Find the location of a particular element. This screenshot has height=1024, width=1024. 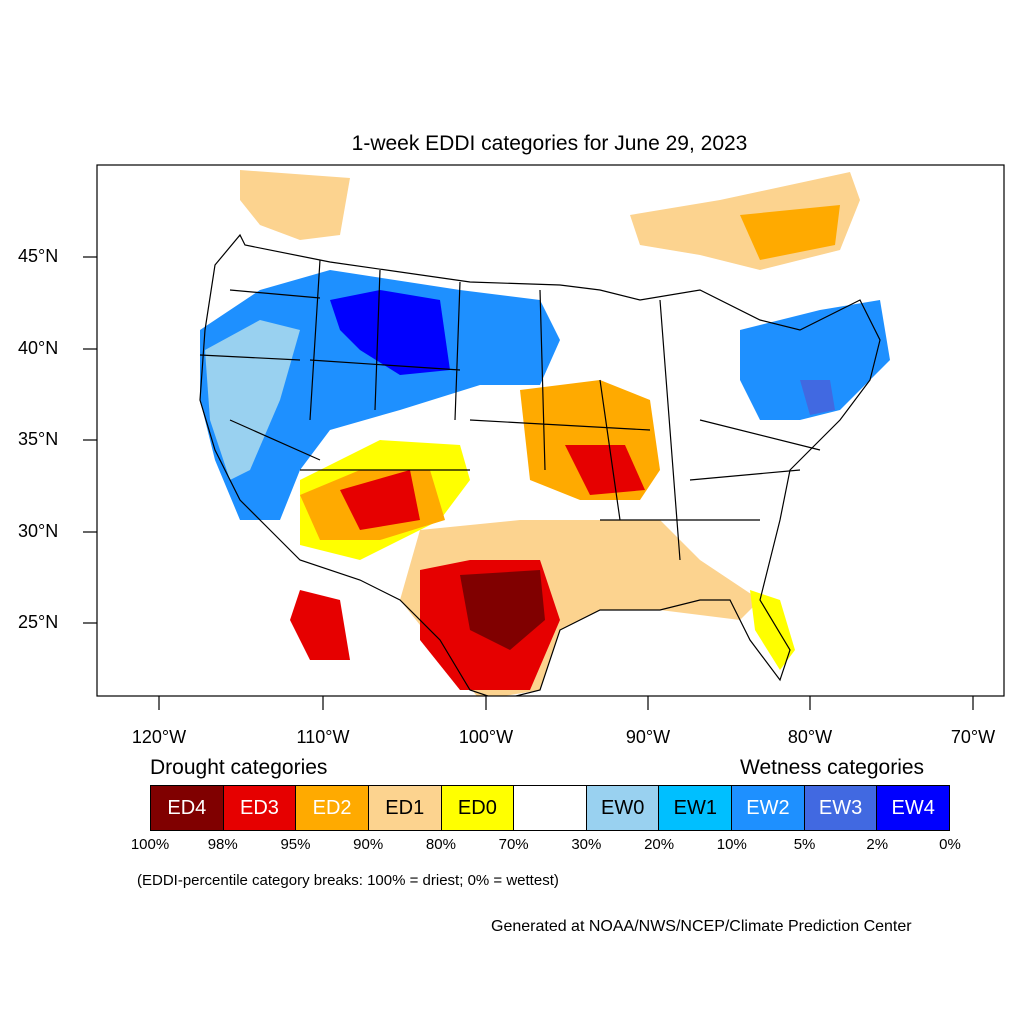

legend-category-ew3: EW3 is located at coordinates (841, 808).